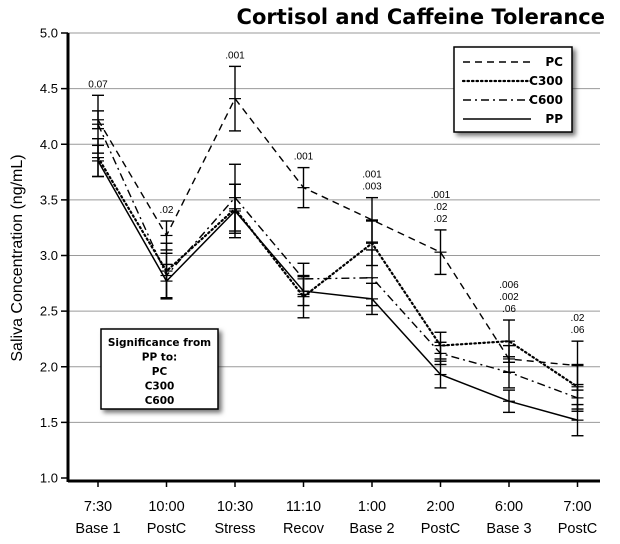 The image size is (620, 544). I want to click on x-tick-time: 10:30, so click(235, 507).